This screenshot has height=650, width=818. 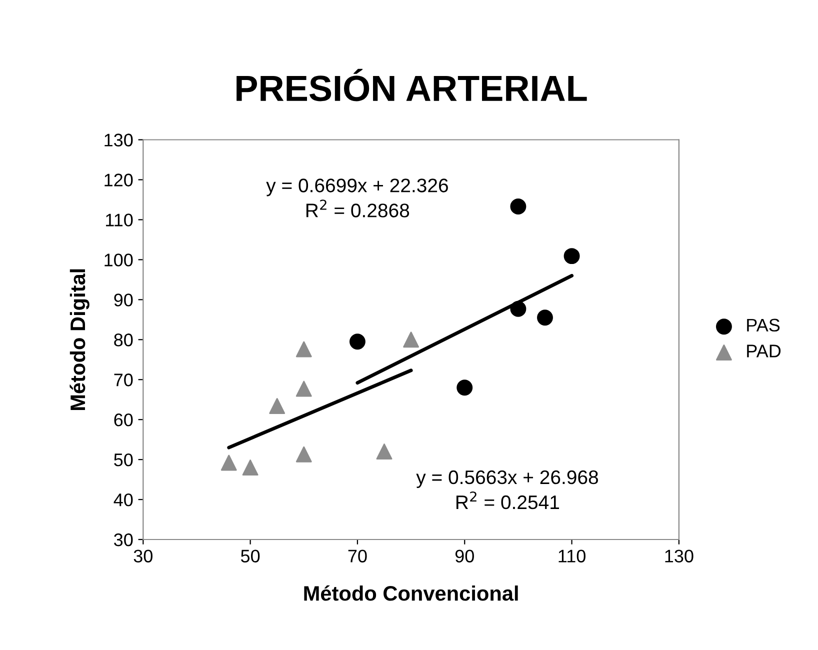 What do you see at coordinates (118, 140) in the screenshot?
I see `y-tick-label: 130` at bounding box center [118, 140].